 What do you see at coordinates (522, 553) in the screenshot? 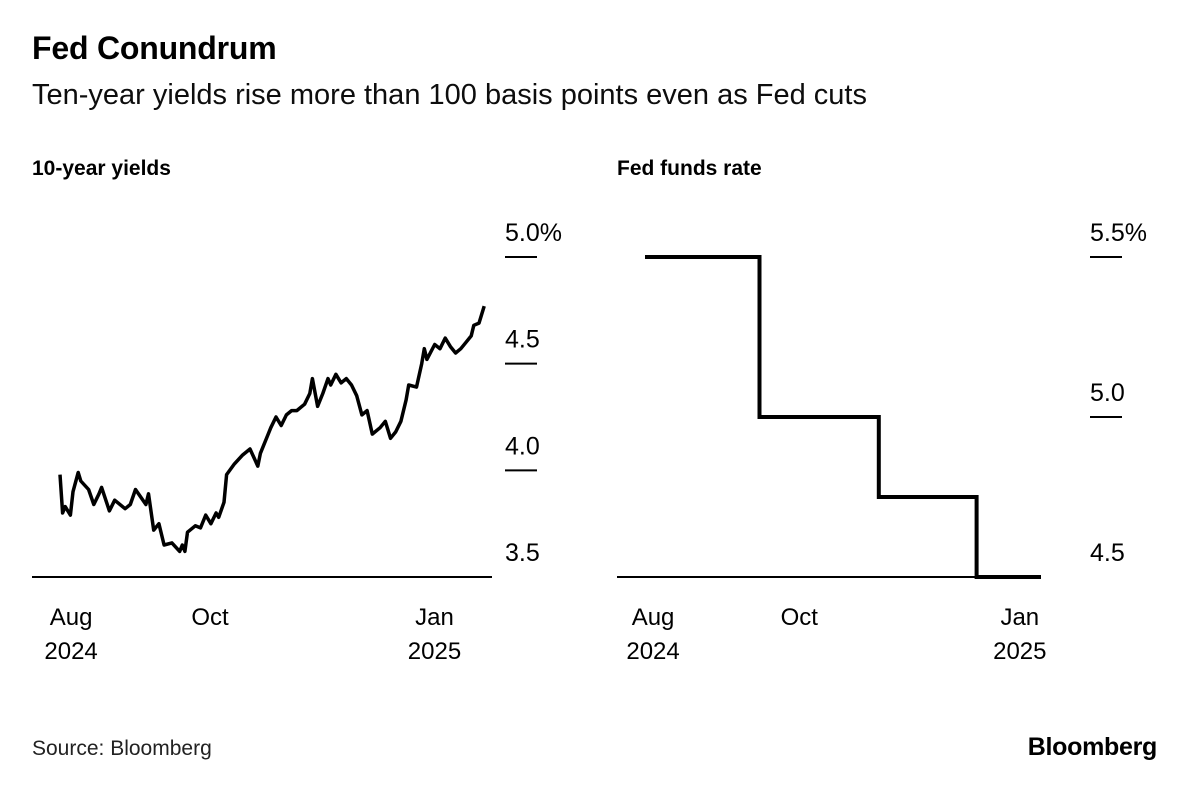
I see `y-tick-label: 3.5` at bounding box center [522, 553].